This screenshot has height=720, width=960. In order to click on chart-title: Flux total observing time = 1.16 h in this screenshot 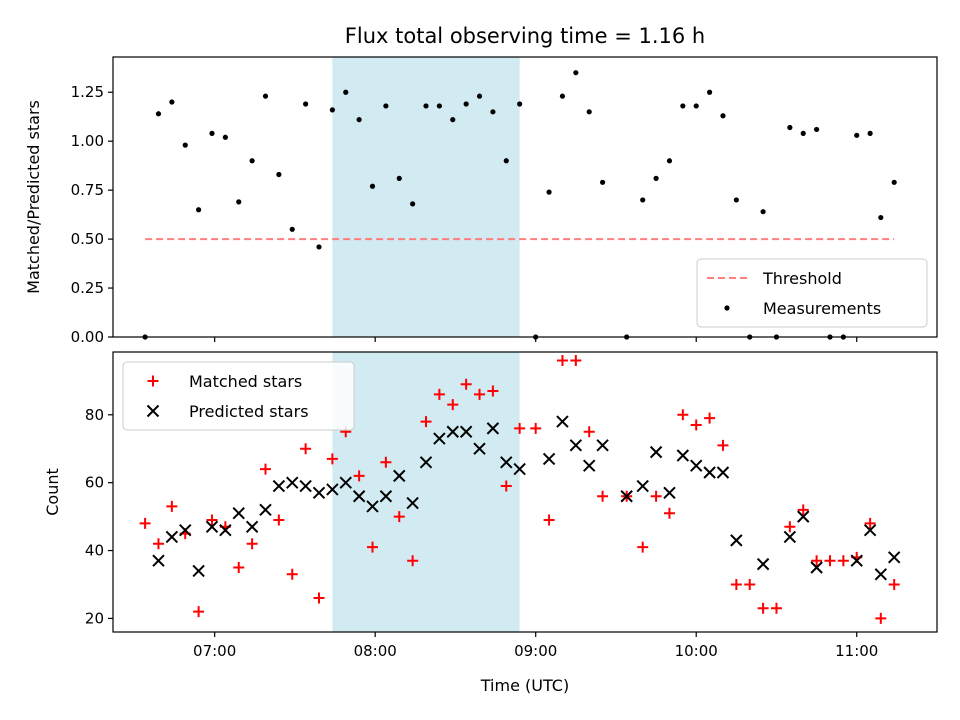, I will do `click(525, 36)`.